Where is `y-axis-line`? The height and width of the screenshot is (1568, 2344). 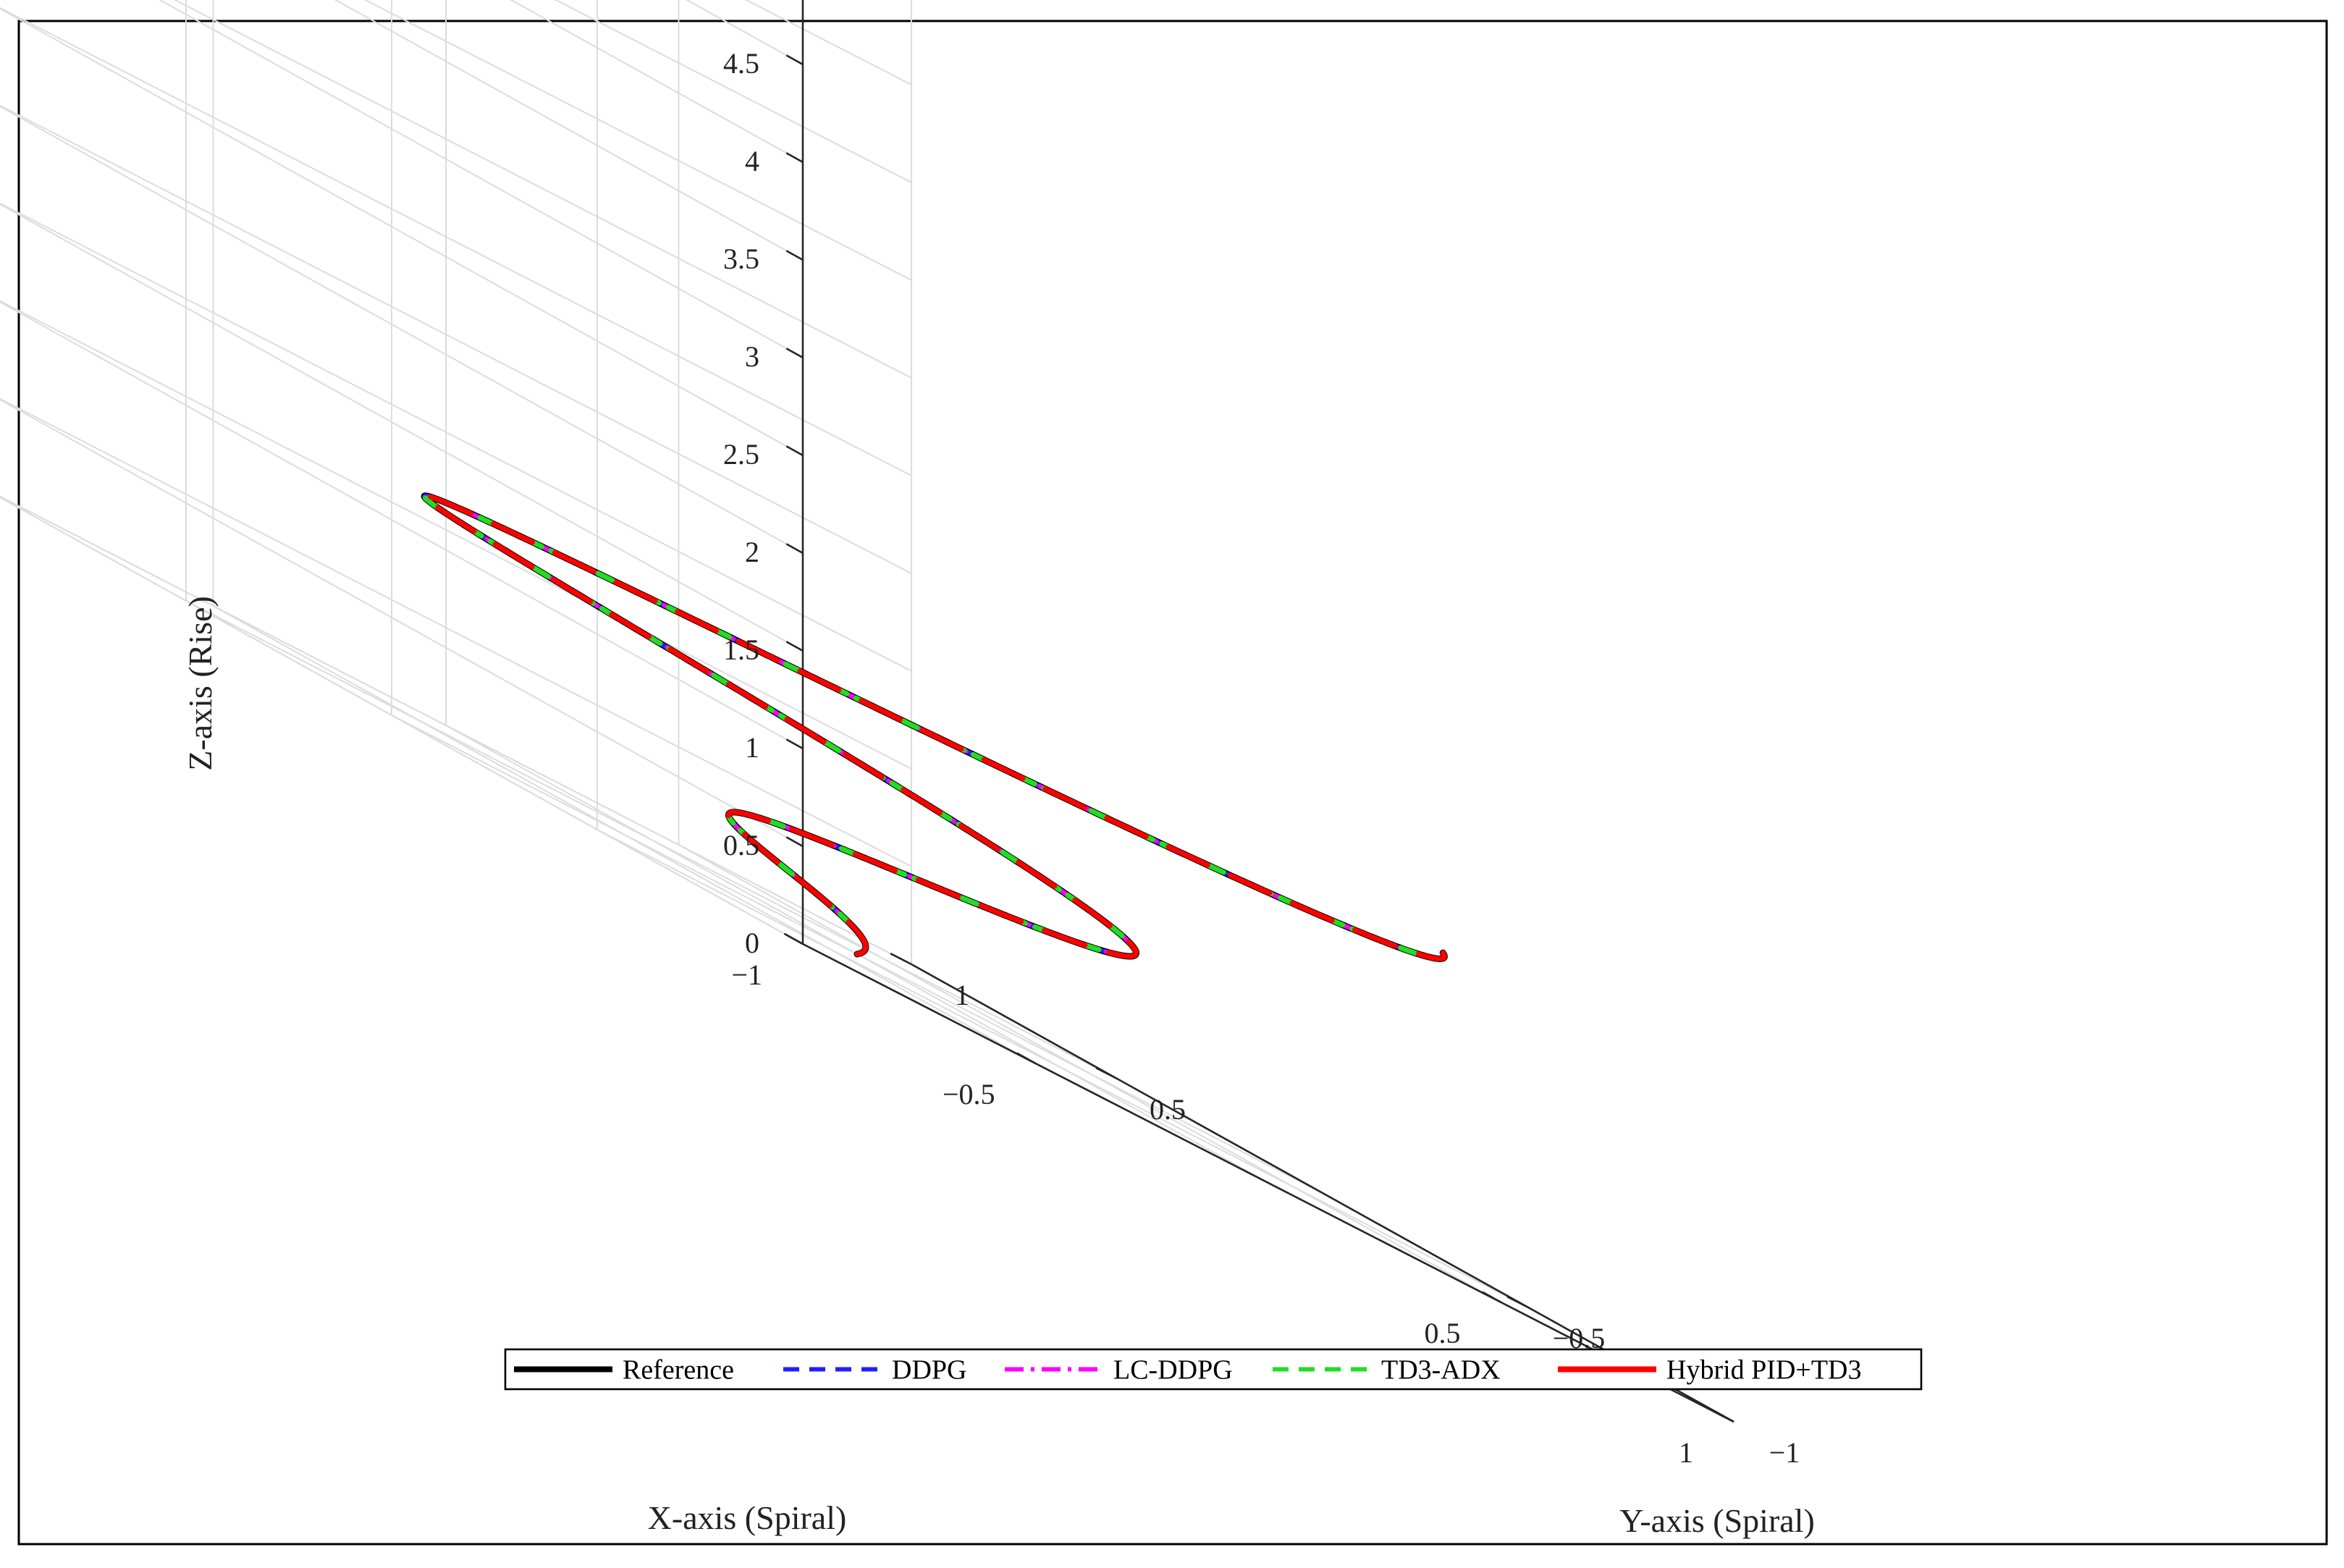
y-axis-line is located at coordinates (1322, 1193).